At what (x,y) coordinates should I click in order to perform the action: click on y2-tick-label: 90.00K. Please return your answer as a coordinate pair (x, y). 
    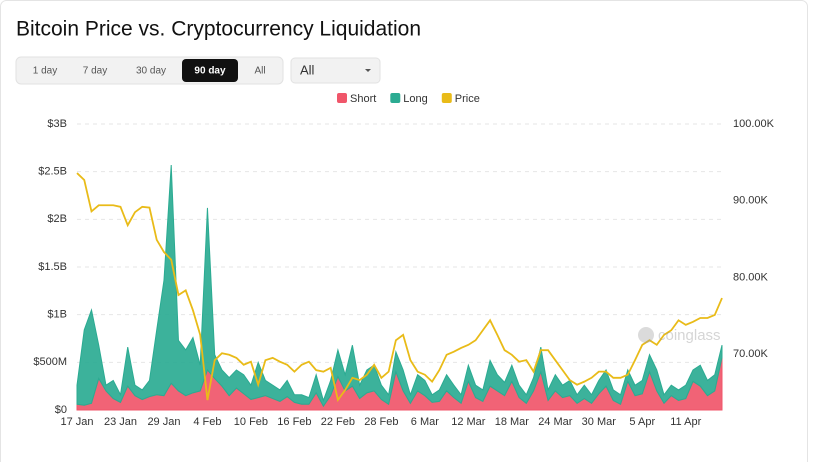
    Looking at the image, I should click on (751, 201).